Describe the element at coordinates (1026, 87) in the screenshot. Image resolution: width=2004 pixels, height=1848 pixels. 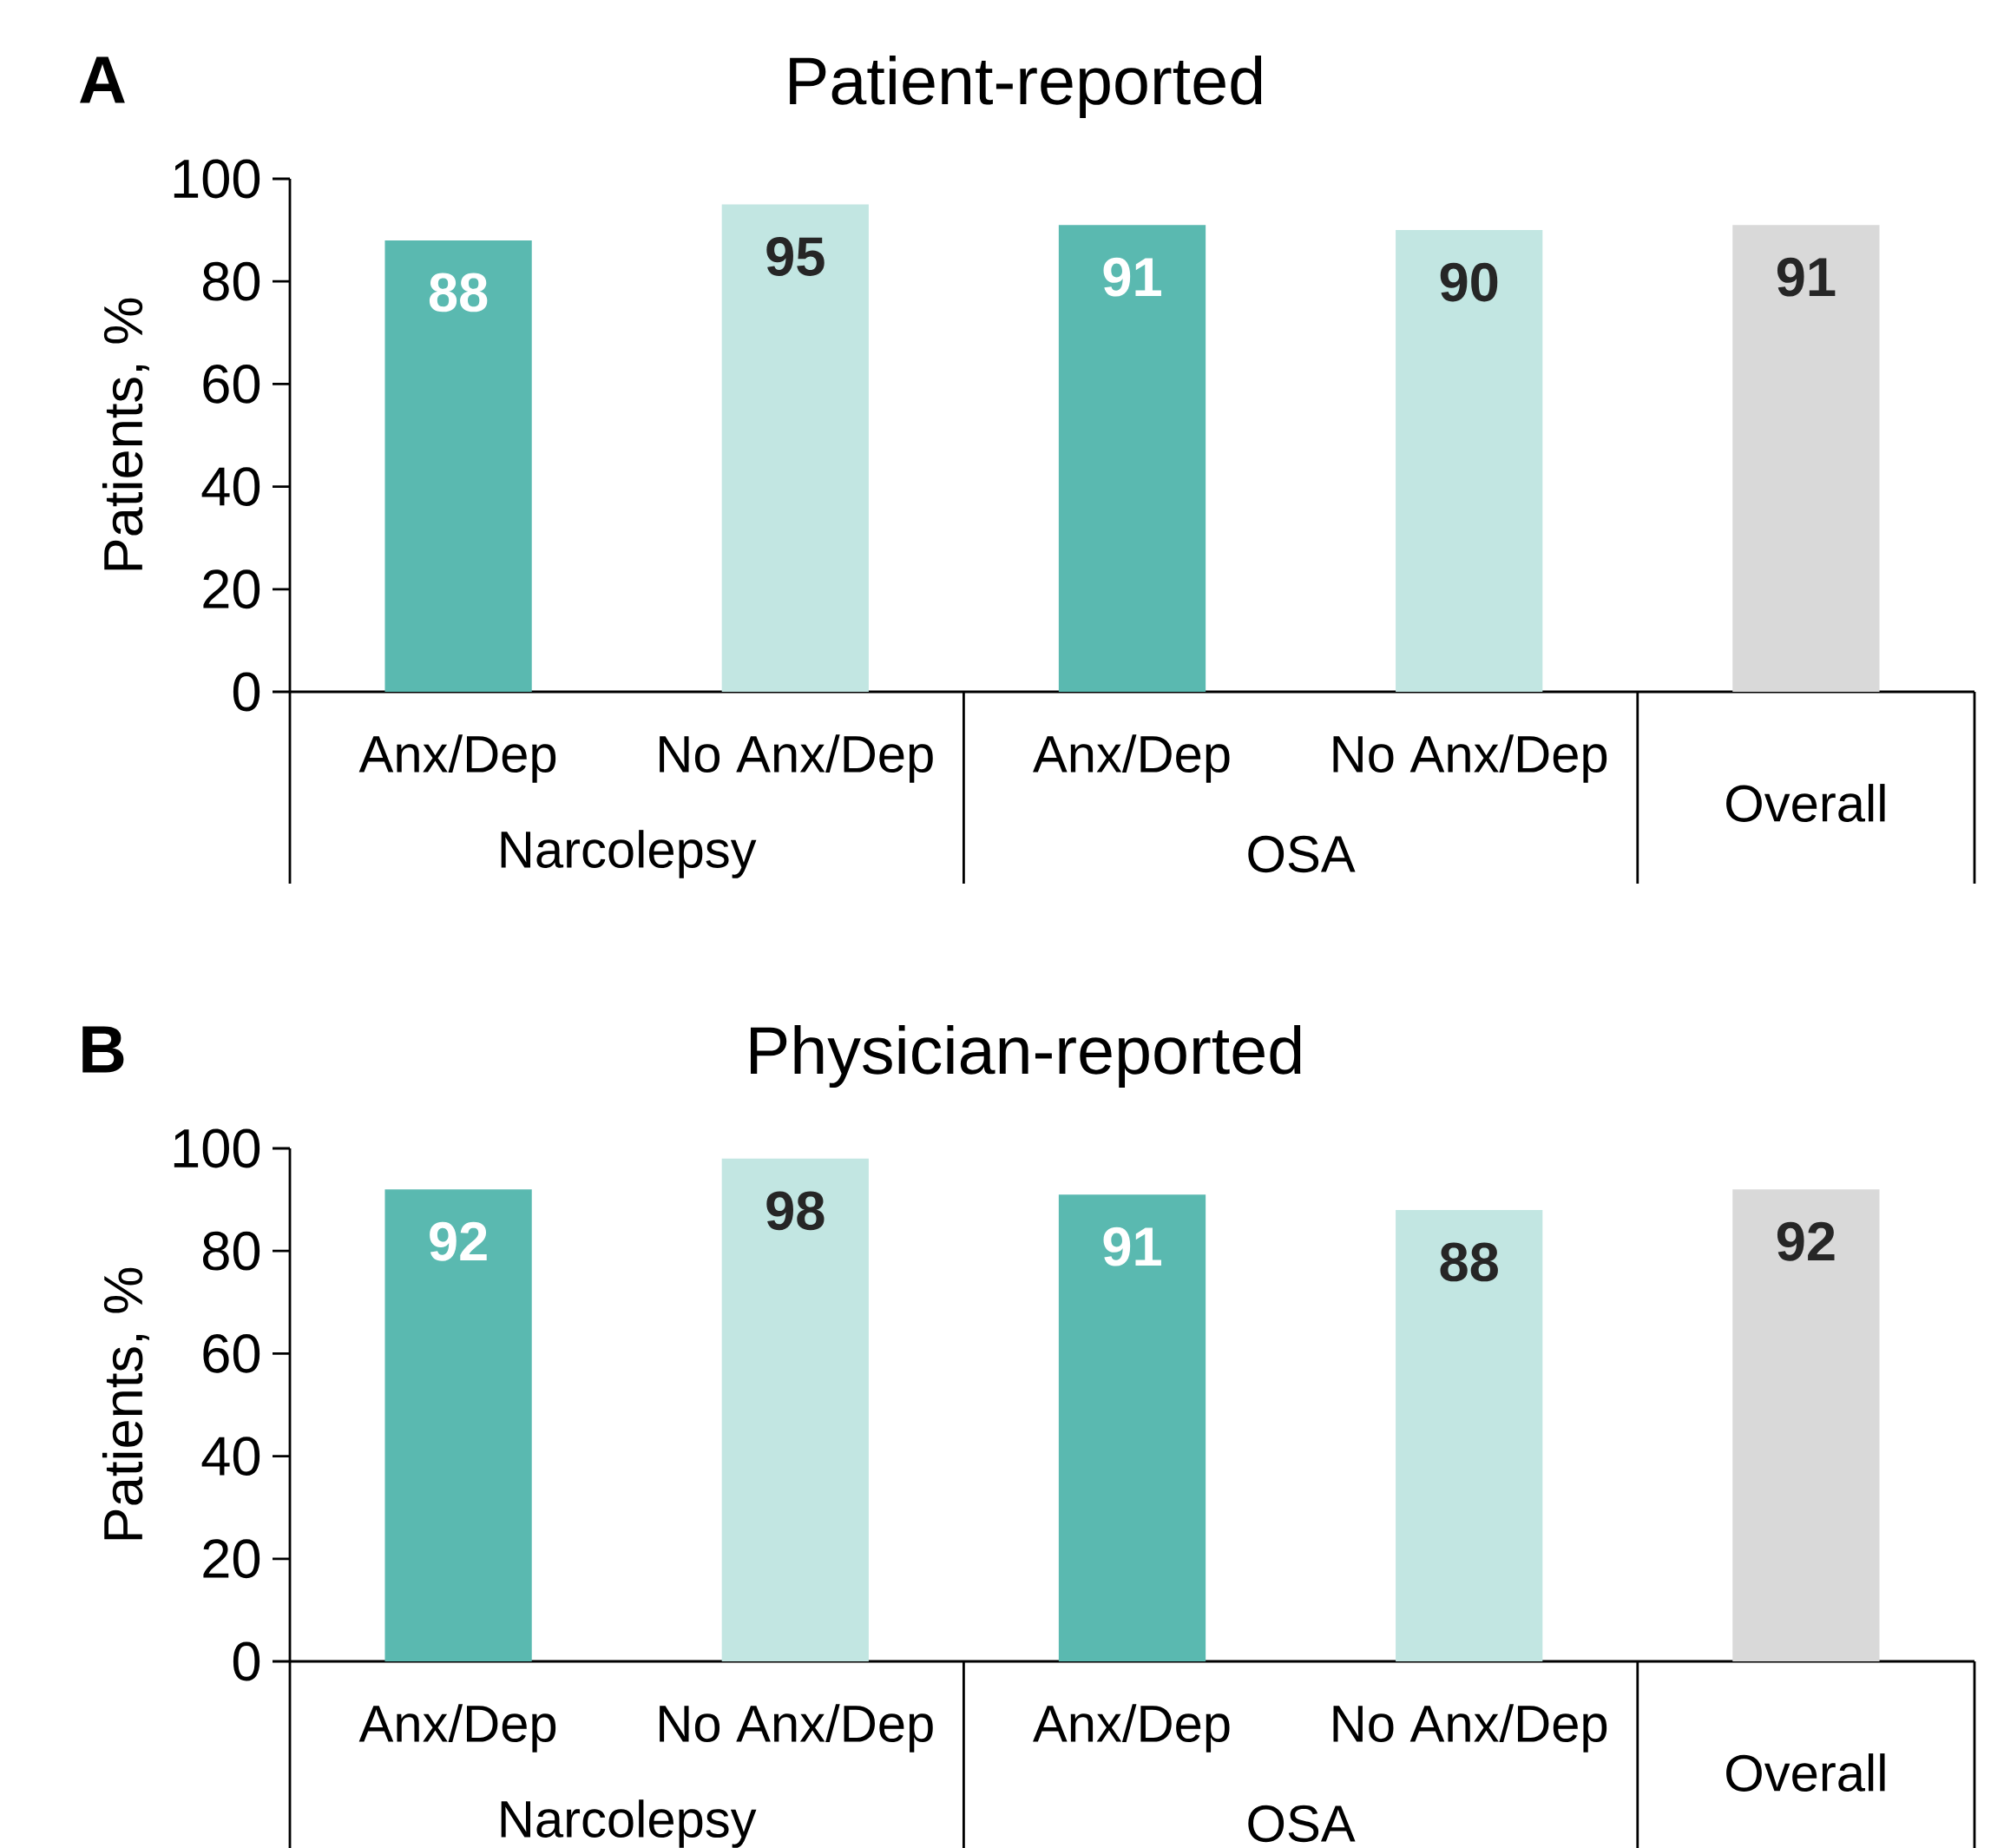
I see `chart-title: Patient-reported` at that location.